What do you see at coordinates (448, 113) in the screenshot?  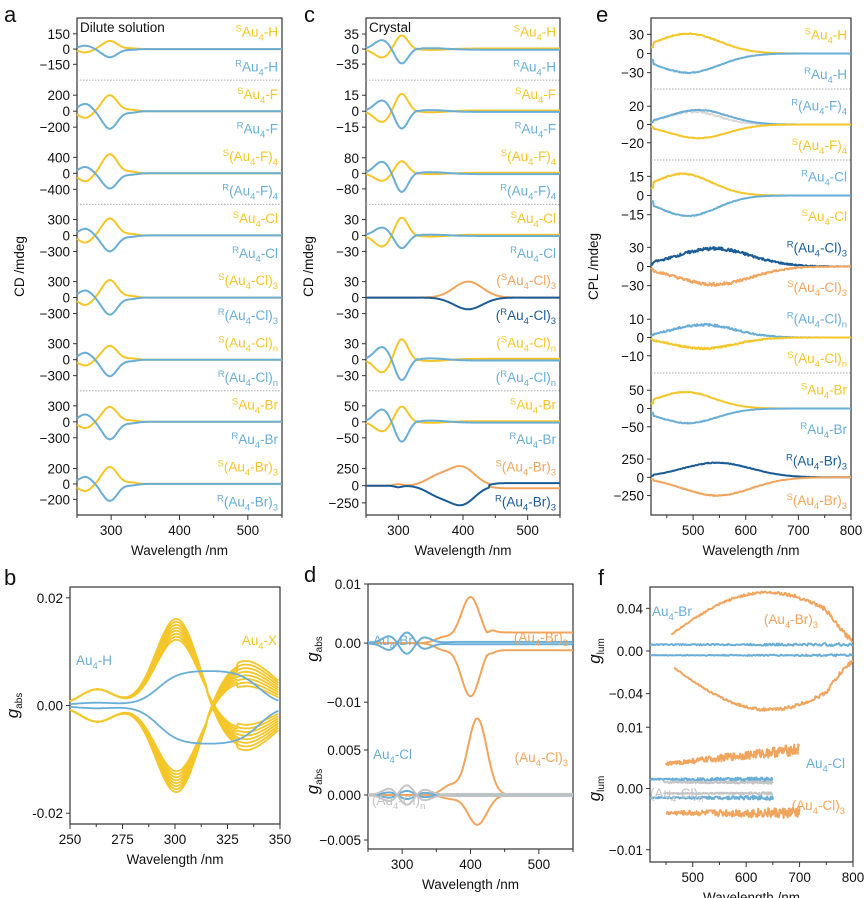 I see `stack-1: 150−15 SAu4-F RAu4-F` at bounding box center [448, 113].